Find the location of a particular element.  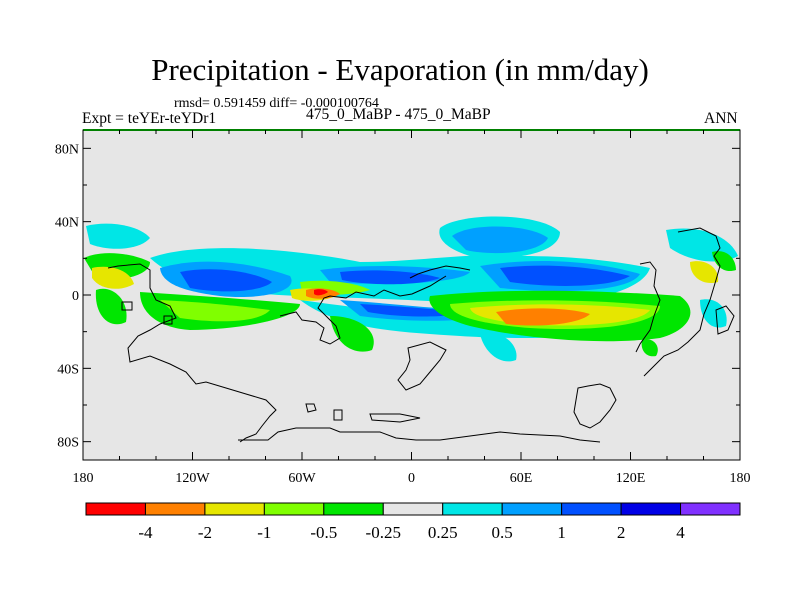

y-axis-labels: 80N 40N 0 40S 80S is located at coordinates (67, 296).